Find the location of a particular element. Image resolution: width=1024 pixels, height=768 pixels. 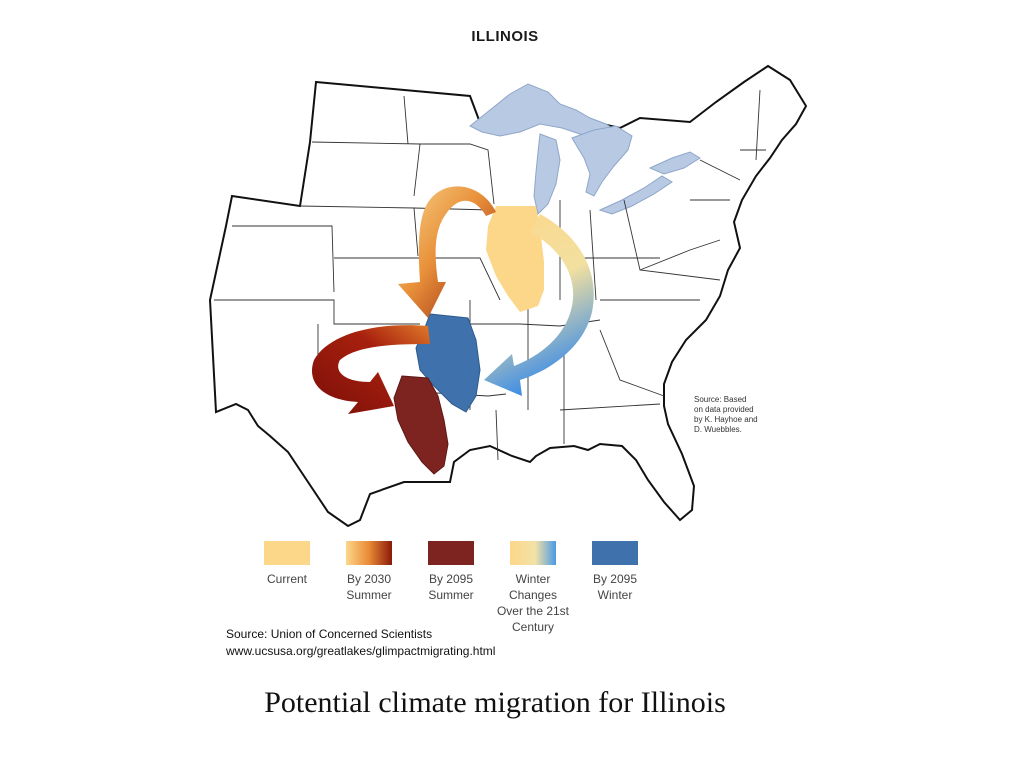

lake-erie is located at coordinates (635, 195).